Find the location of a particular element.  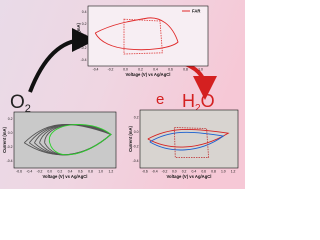

product-symbol: O is located at coordinates (208, 101).